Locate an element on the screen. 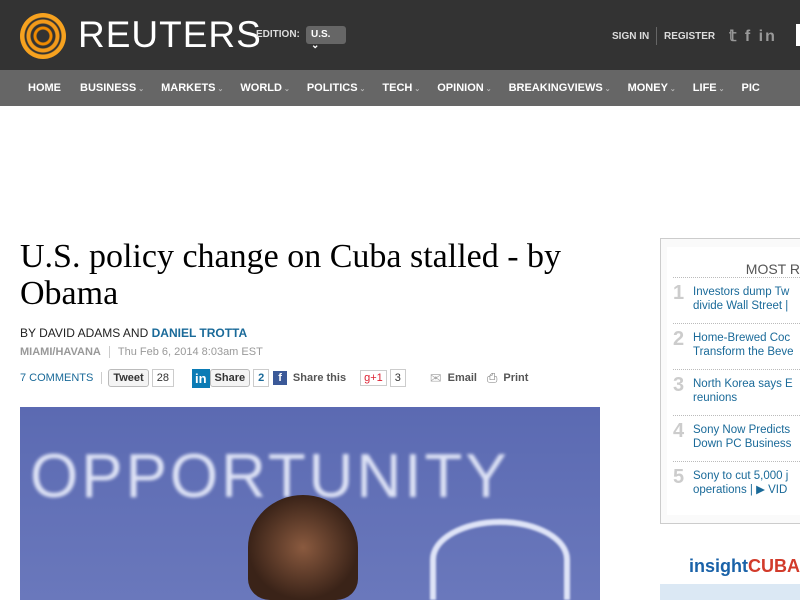 The image size is (800, 600). insightcuba-ad: insightCUBA is located at coordinates (744, 566).